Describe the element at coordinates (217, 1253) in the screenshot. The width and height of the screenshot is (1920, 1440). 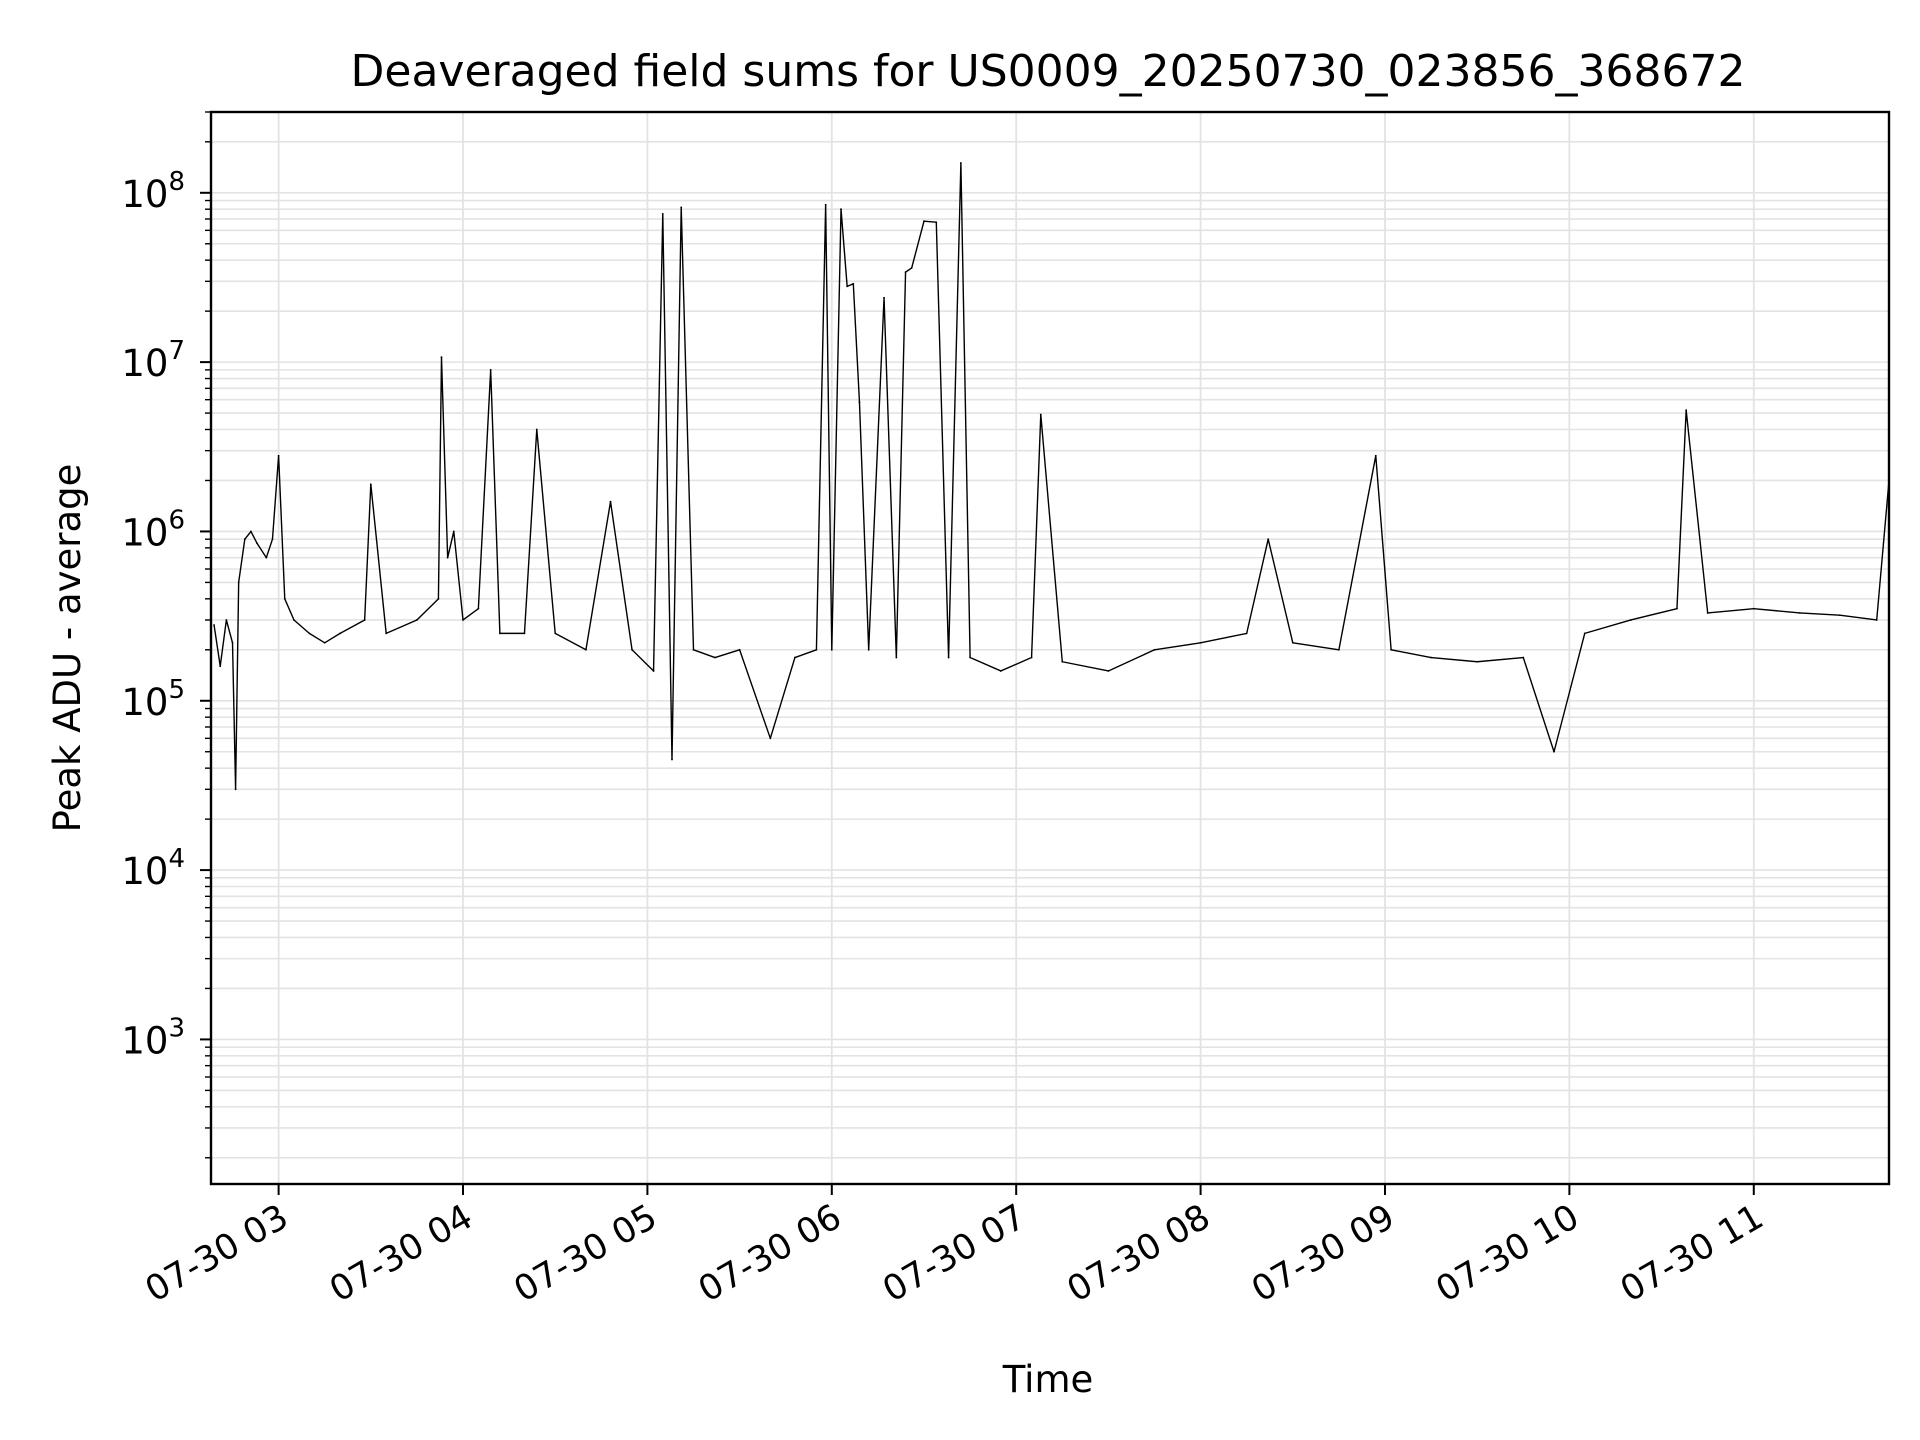
I see `x-tick-label: 07-30 03` at that location.